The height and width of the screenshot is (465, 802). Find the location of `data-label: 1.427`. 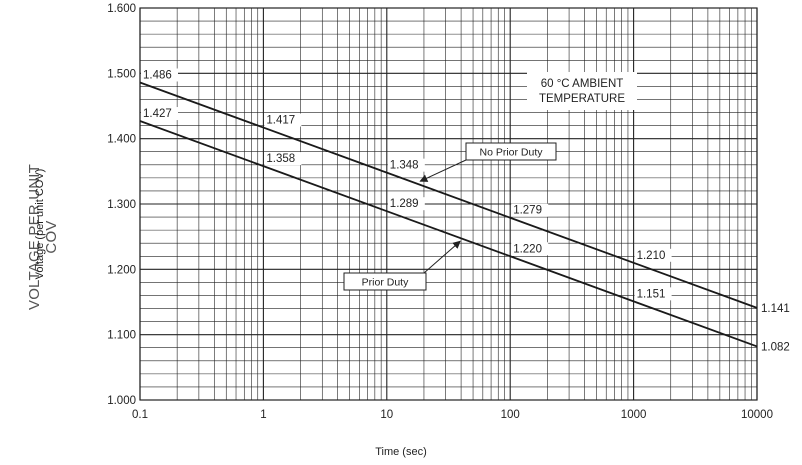

data-label: 1.427 is located at coordinates (157, 114).